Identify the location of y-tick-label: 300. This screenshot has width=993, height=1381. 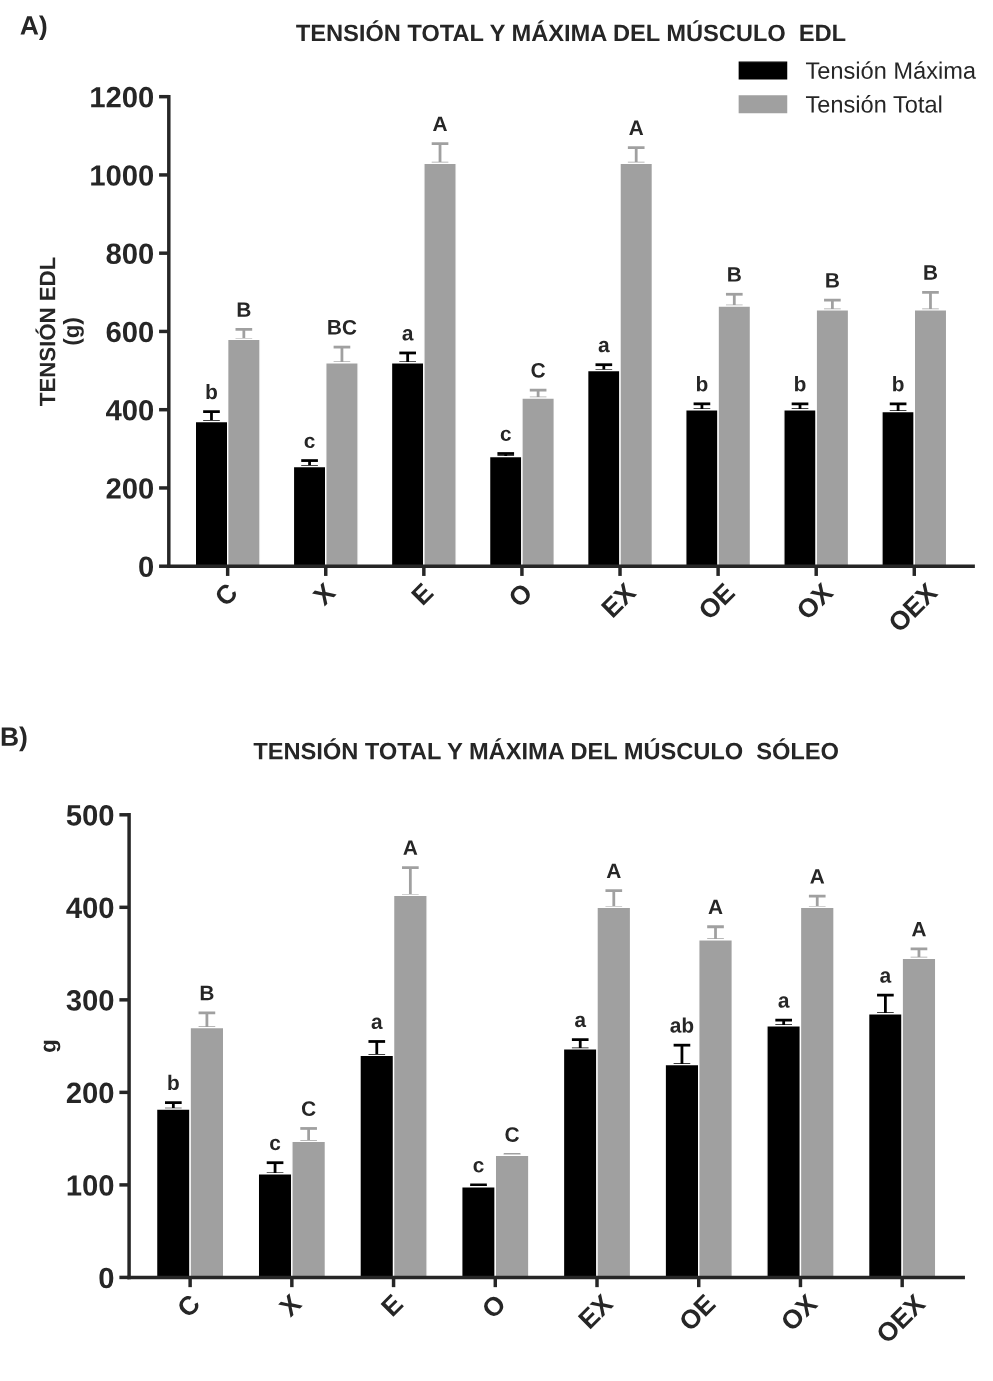
(90, 1000).